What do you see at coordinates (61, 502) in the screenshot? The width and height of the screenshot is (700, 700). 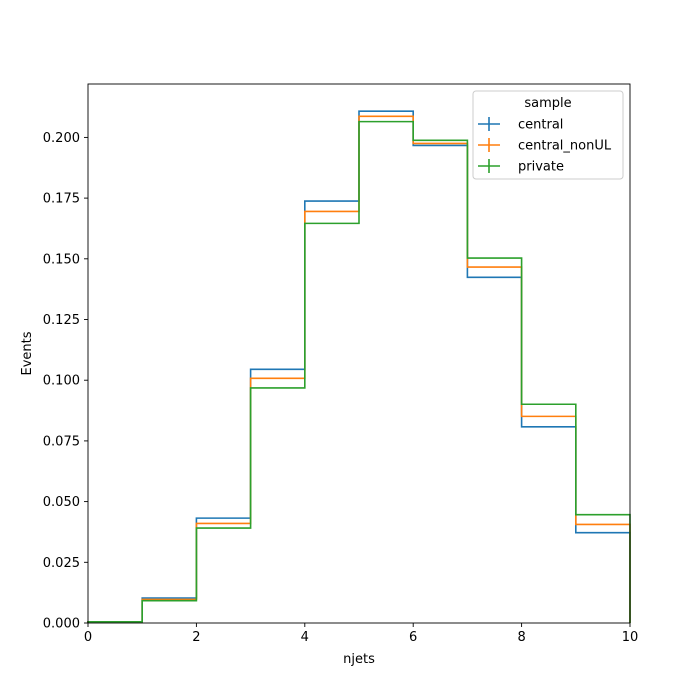 I see `y-tick-label: 0.050` at bounding box center [61, 502].